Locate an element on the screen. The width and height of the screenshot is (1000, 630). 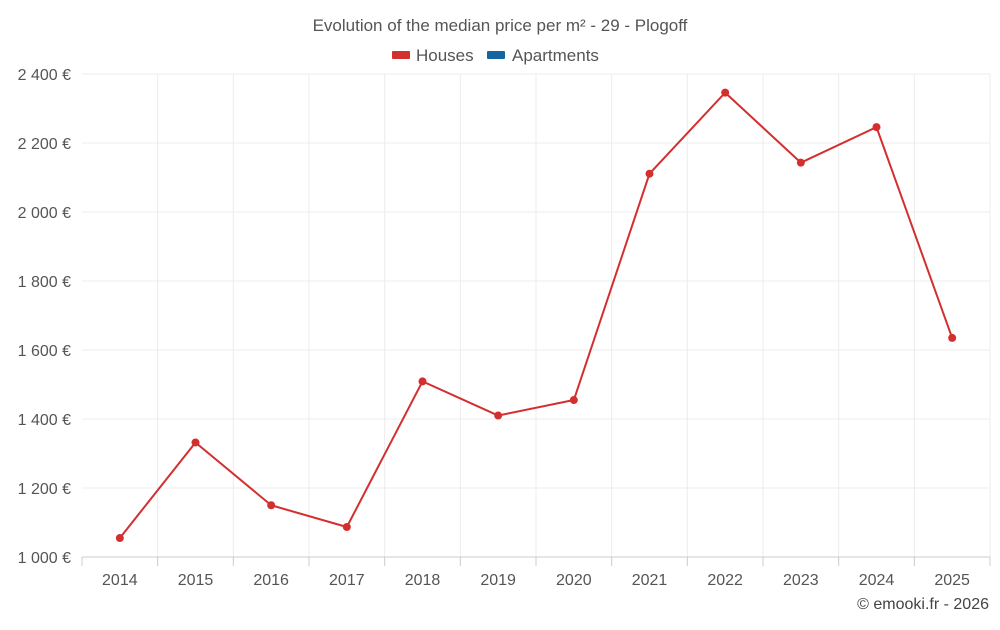
x-tick-label: 2014 is located at coordinates (120, 580).